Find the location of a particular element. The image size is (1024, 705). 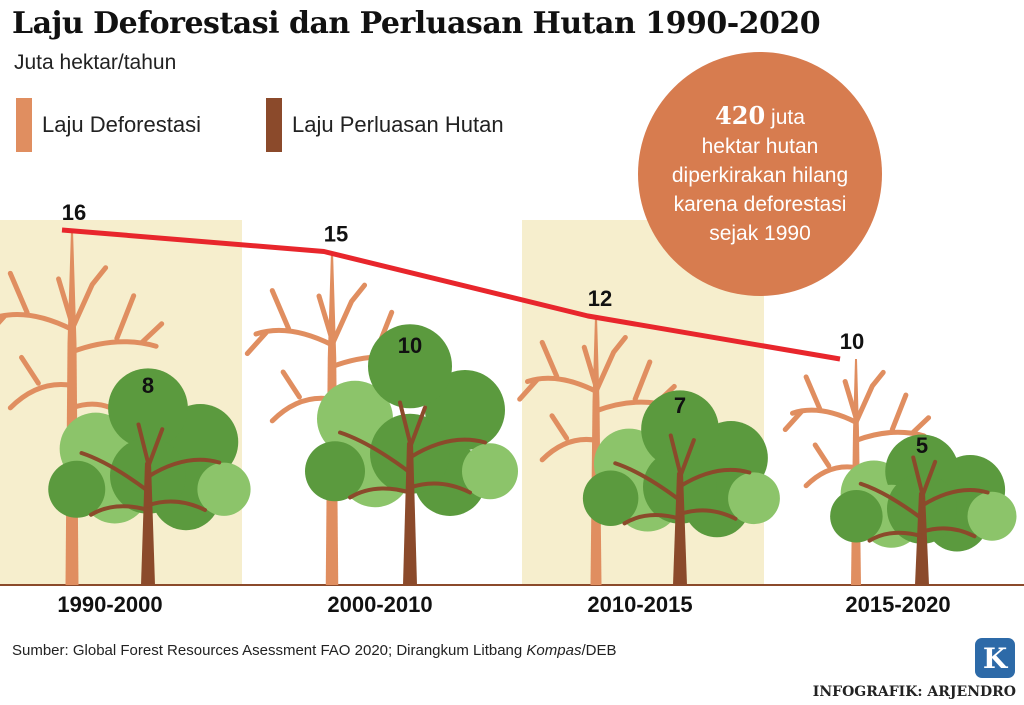

deforestation-value-label: 15 is located at coordinates (336, 234).